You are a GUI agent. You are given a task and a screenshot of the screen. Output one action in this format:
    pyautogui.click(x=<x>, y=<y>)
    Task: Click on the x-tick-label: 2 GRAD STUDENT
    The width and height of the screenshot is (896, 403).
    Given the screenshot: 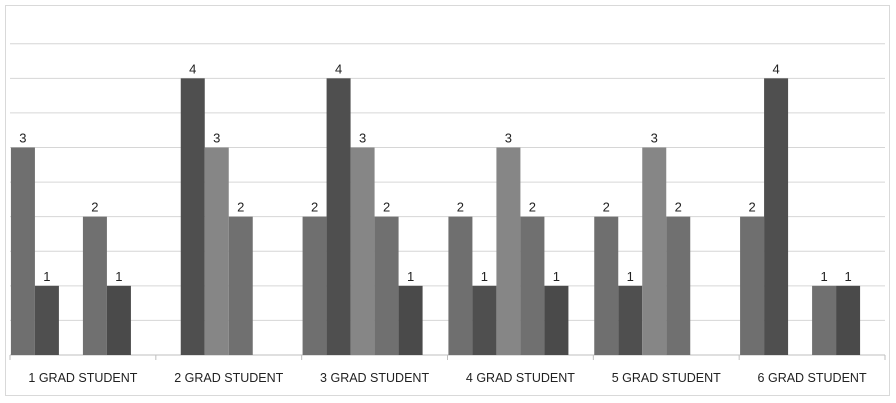 What is the action you would take?
    pyautogui.click(x=228, y=378)
    